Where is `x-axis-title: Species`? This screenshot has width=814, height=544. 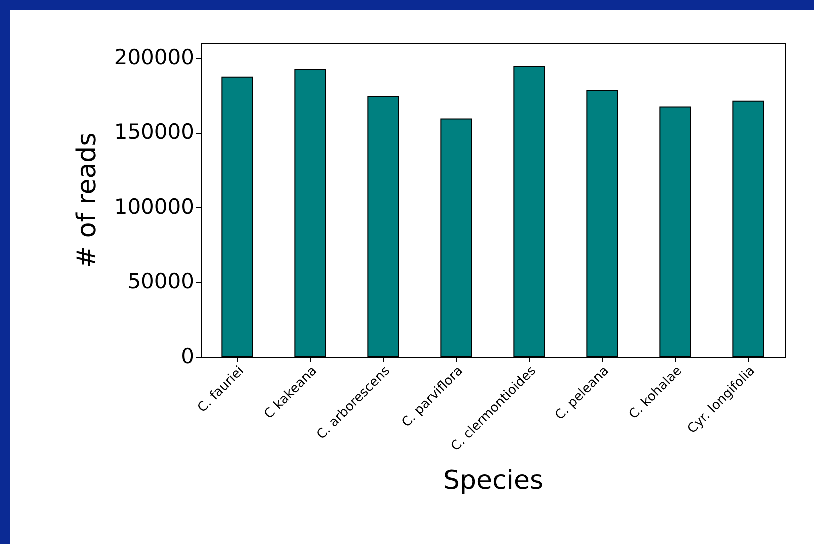
x-axis-title: Species is located at coordinates (493, 481).